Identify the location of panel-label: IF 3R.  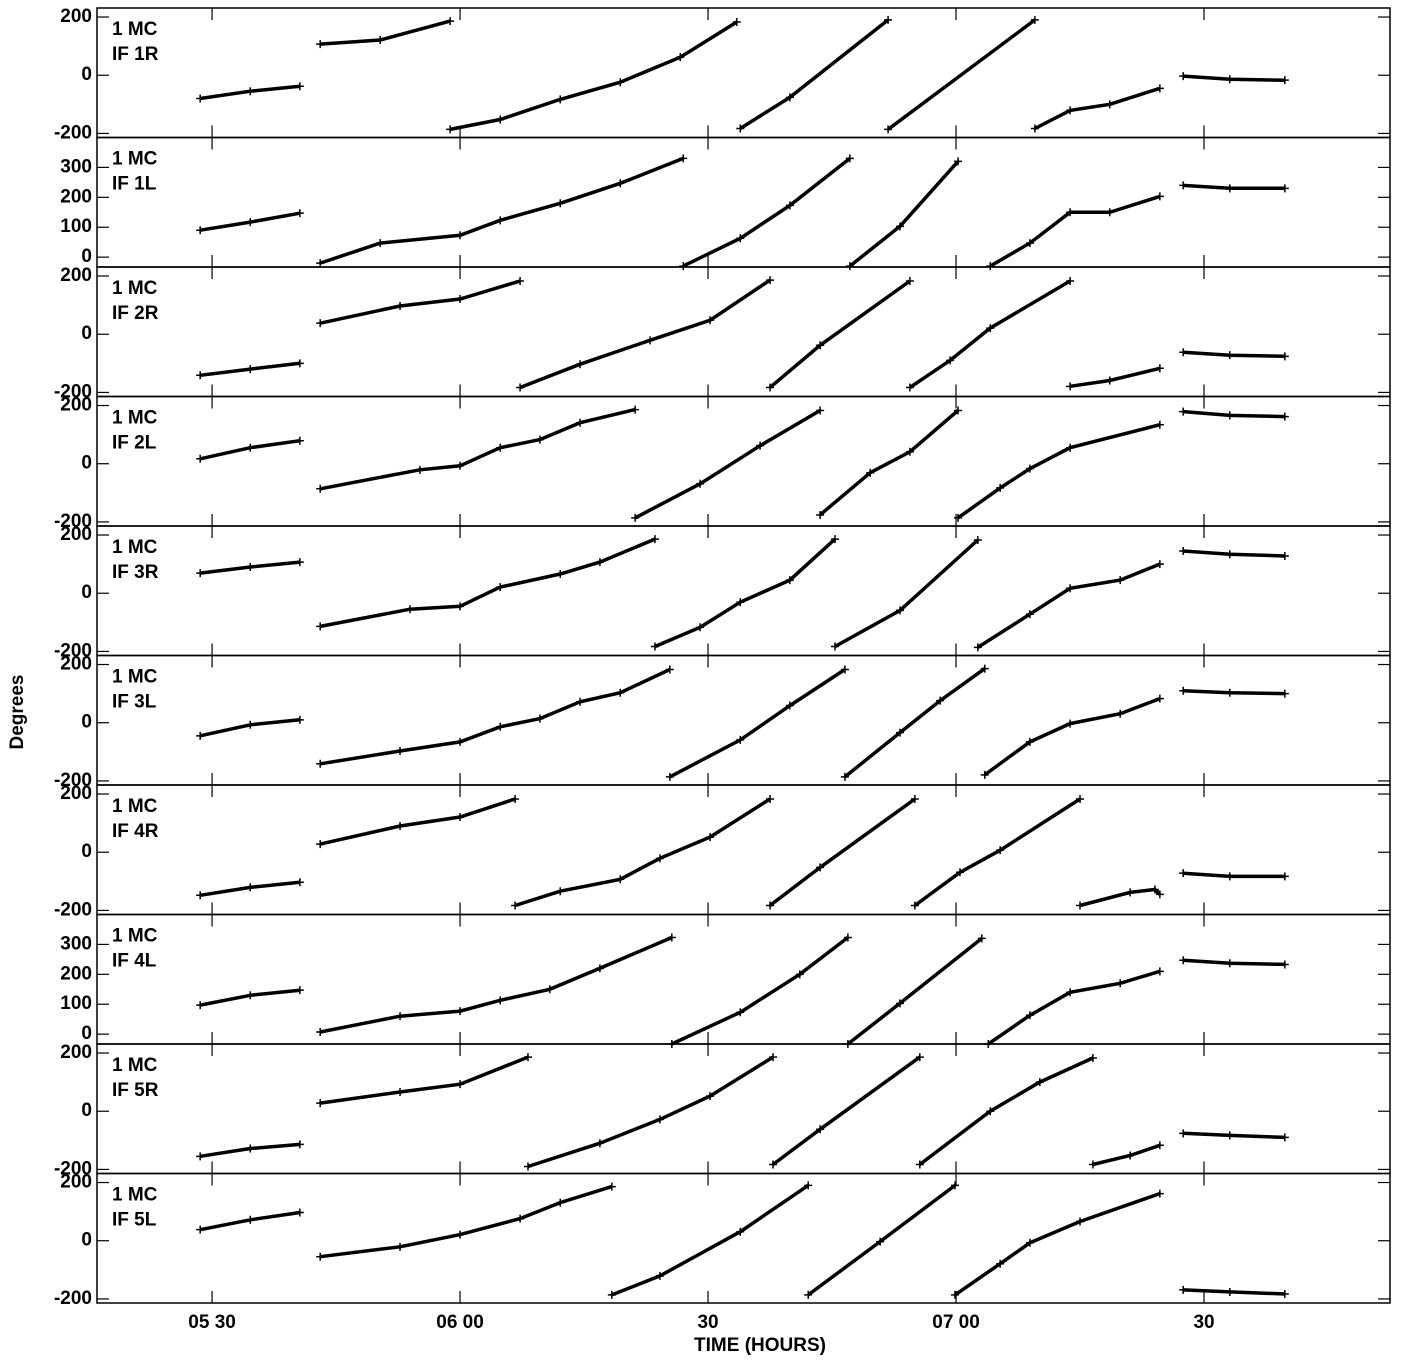
(135, 572).